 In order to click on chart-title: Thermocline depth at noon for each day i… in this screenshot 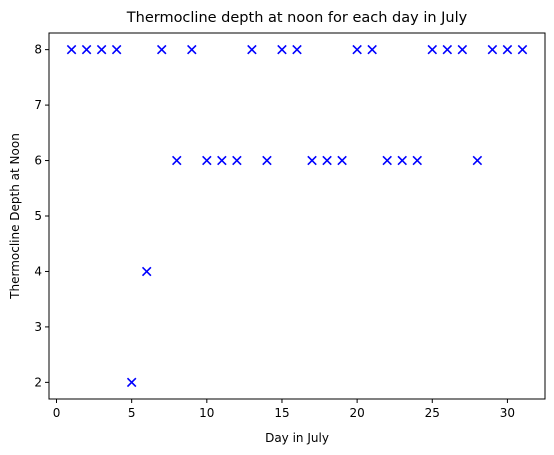, I will do `click(297, 18)`.